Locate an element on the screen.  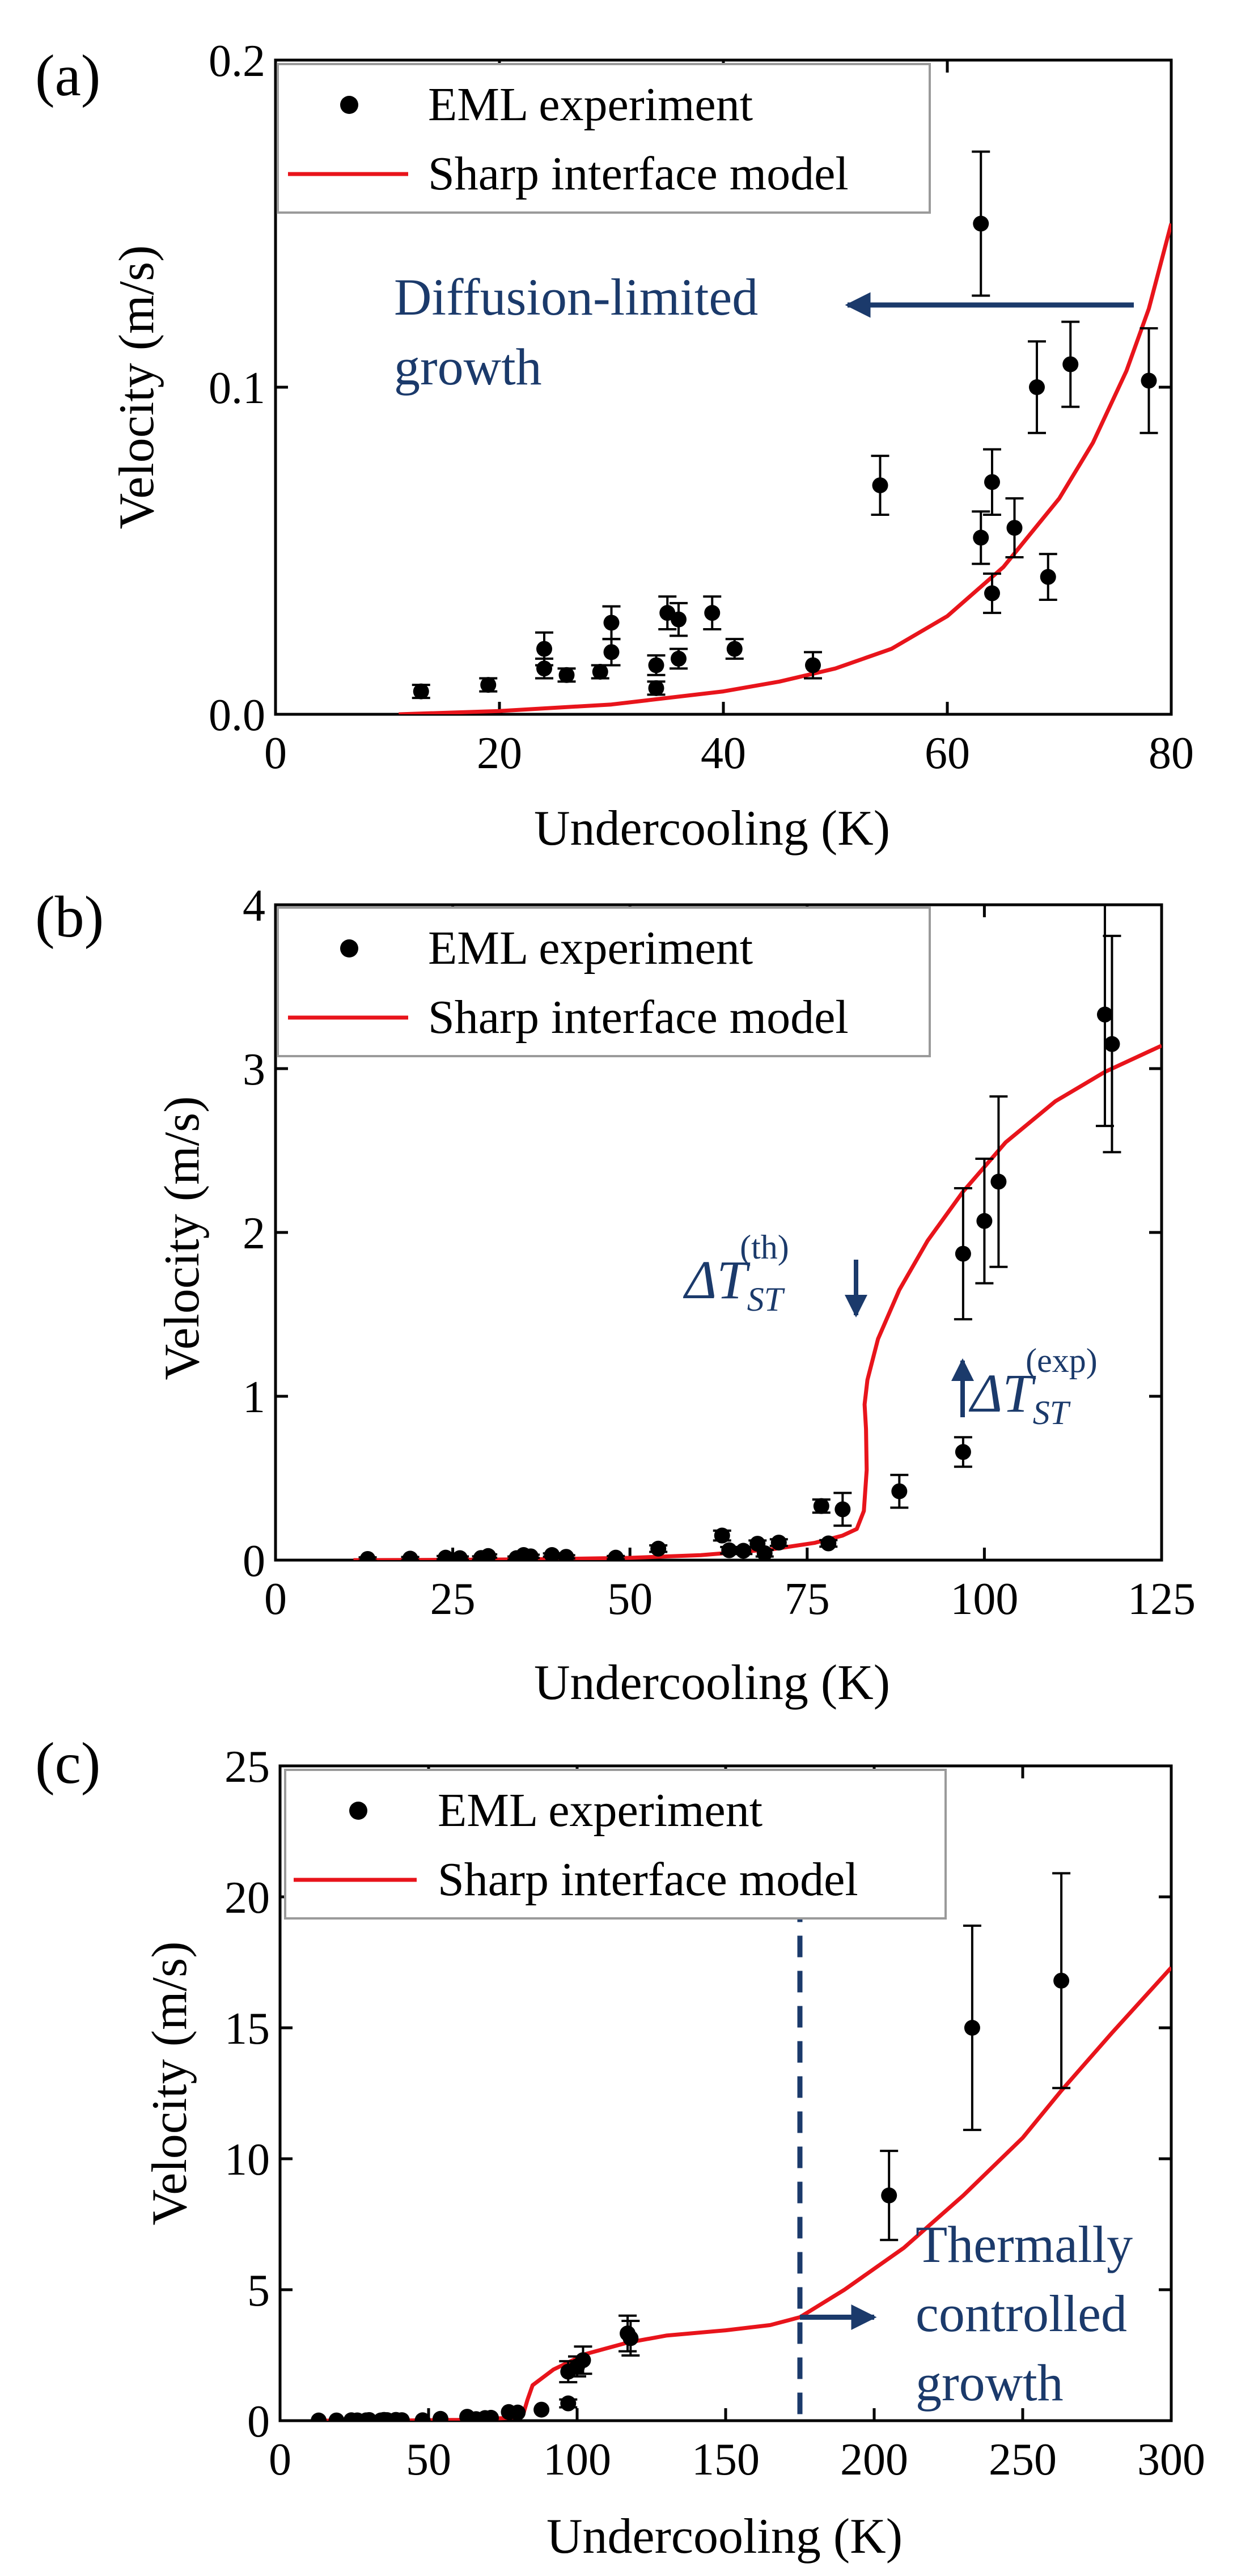
panel-c-y-tick-label: 15 is located at coordinates (247, 2029).